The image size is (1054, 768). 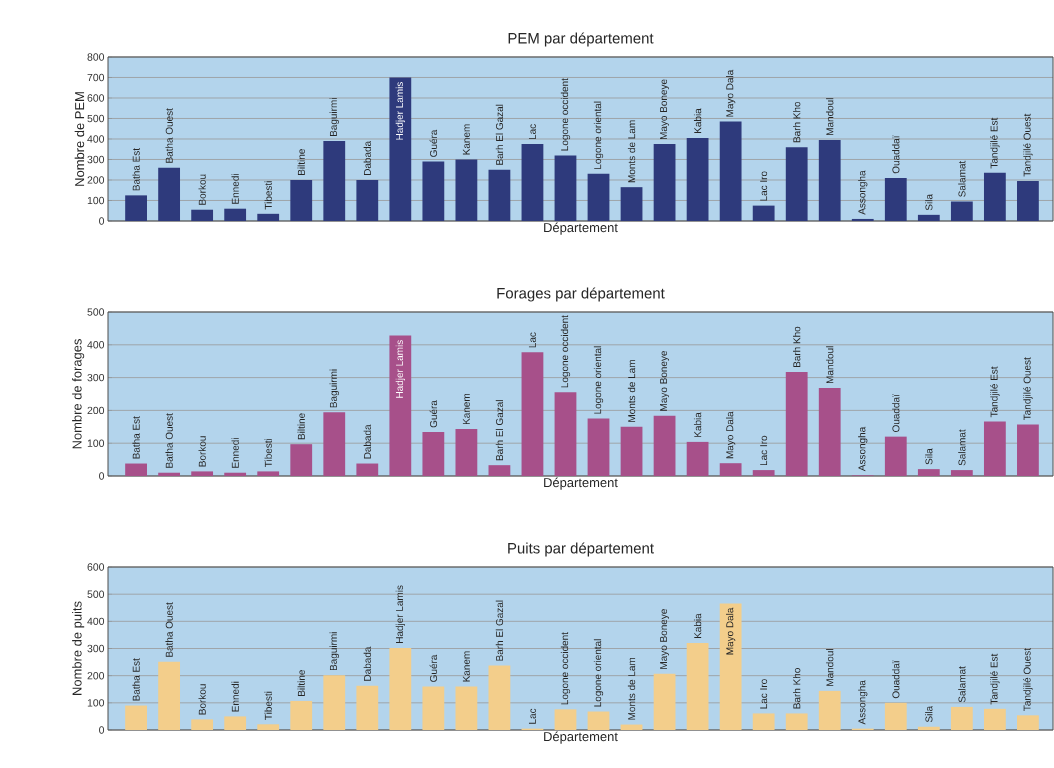 What do you see at coordinates (235, 189) in the screenshot?
I see `x-tick-label: Ennedi` at bounding box center [235, 189].